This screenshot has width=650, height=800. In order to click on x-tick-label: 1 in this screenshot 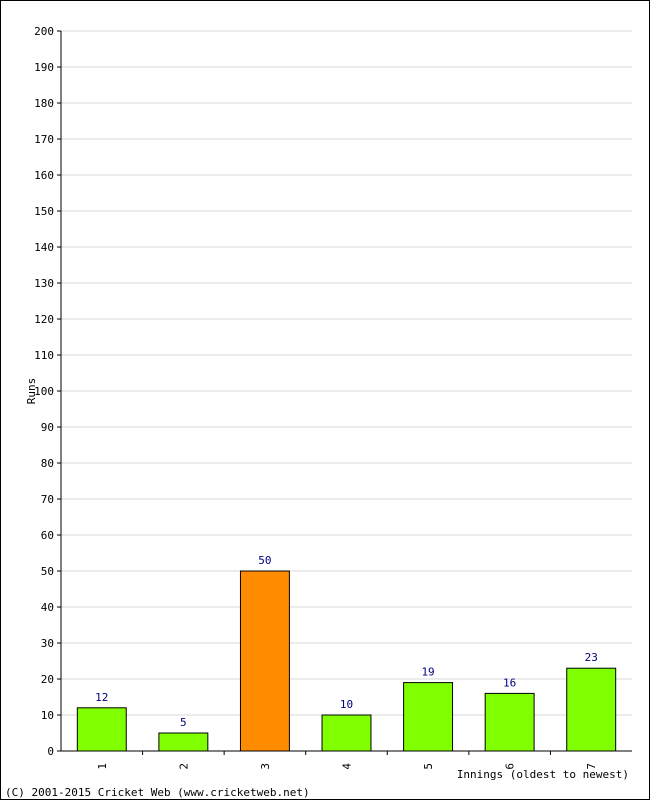, I will do `click(102, 766)`.